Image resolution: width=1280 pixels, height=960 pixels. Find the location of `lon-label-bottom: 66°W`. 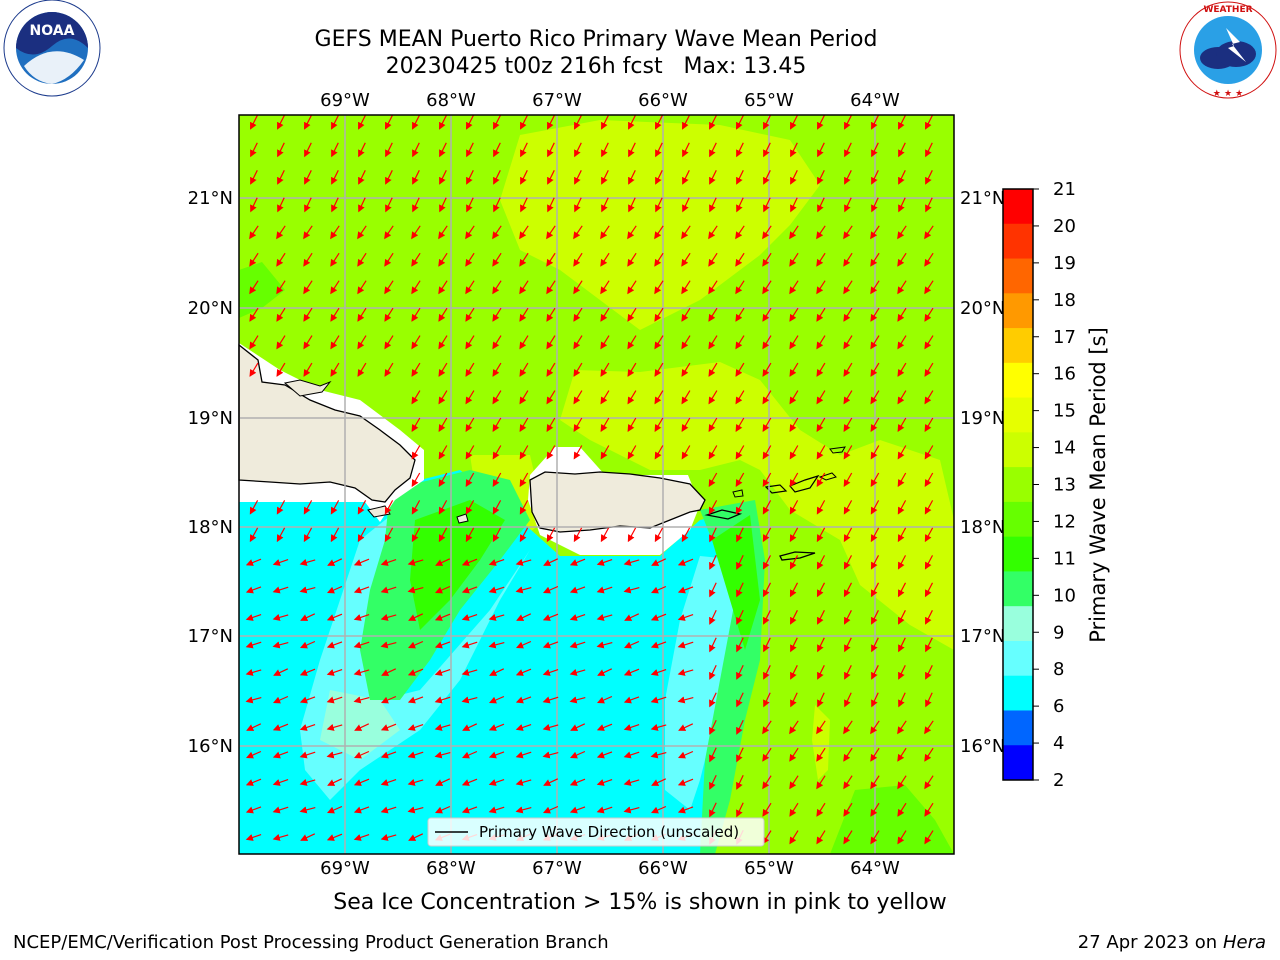

lon-label-bottom: 66°W is located at coordinates (663, 868).